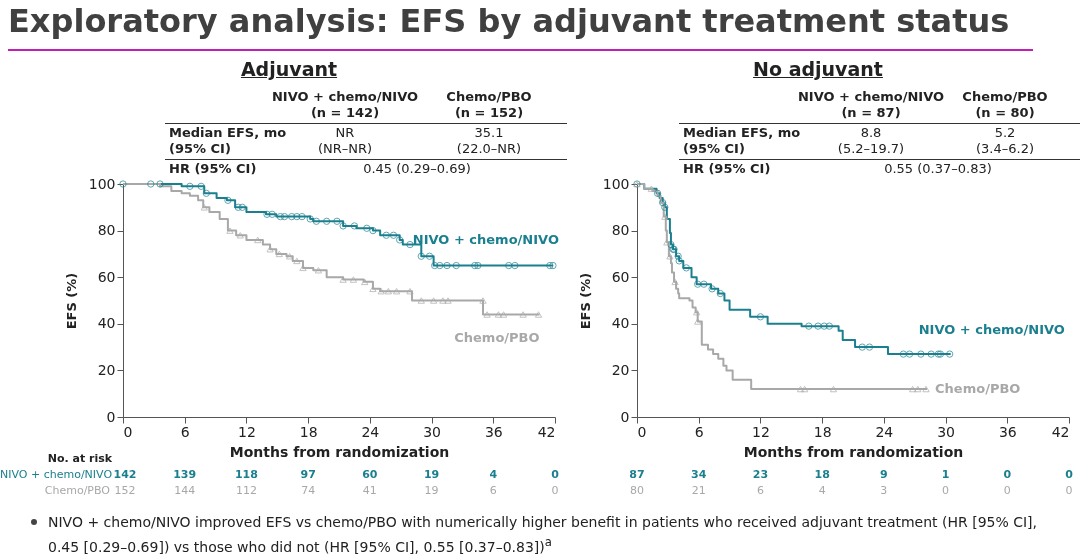  I want to click on text: 144, so click(185, 490).